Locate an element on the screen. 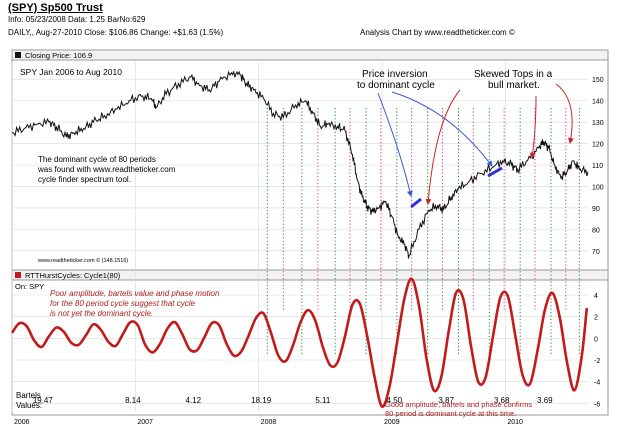 This screenshot has height=429, width=640. chart-symbol-title: (SPY) Sp500 Trust is located at coordinates (55, 8).